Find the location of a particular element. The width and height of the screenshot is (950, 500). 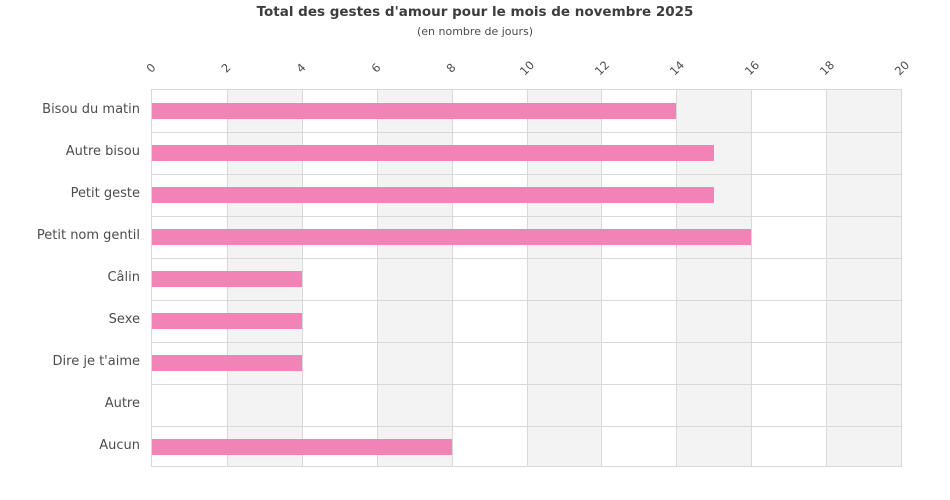

x-tick-label: 2 is located at coordinates (226, 68).